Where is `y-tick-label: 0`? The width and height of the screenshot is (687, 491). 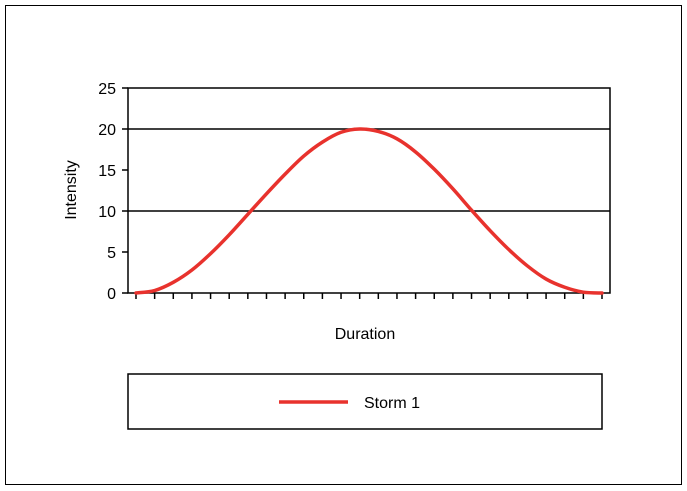 y-tick-label: 0 is located at coordinates (111, 294).